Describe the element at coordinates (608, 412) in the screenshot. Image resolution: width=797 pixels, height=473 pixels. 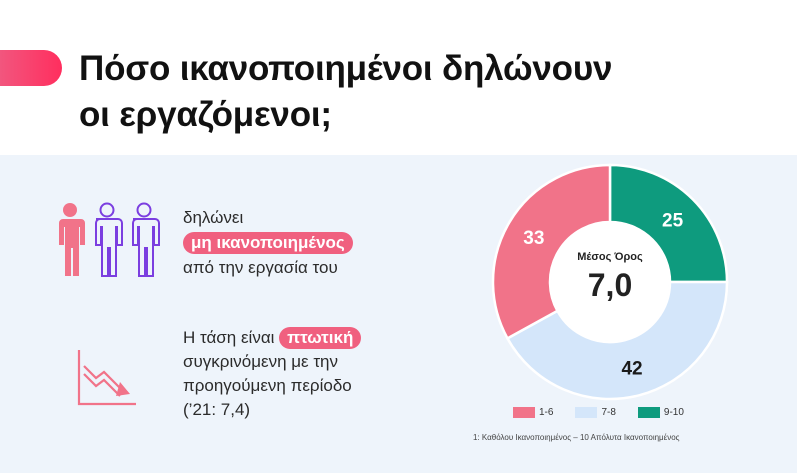
I see `legend-label-7-8: 7-8` at that location.